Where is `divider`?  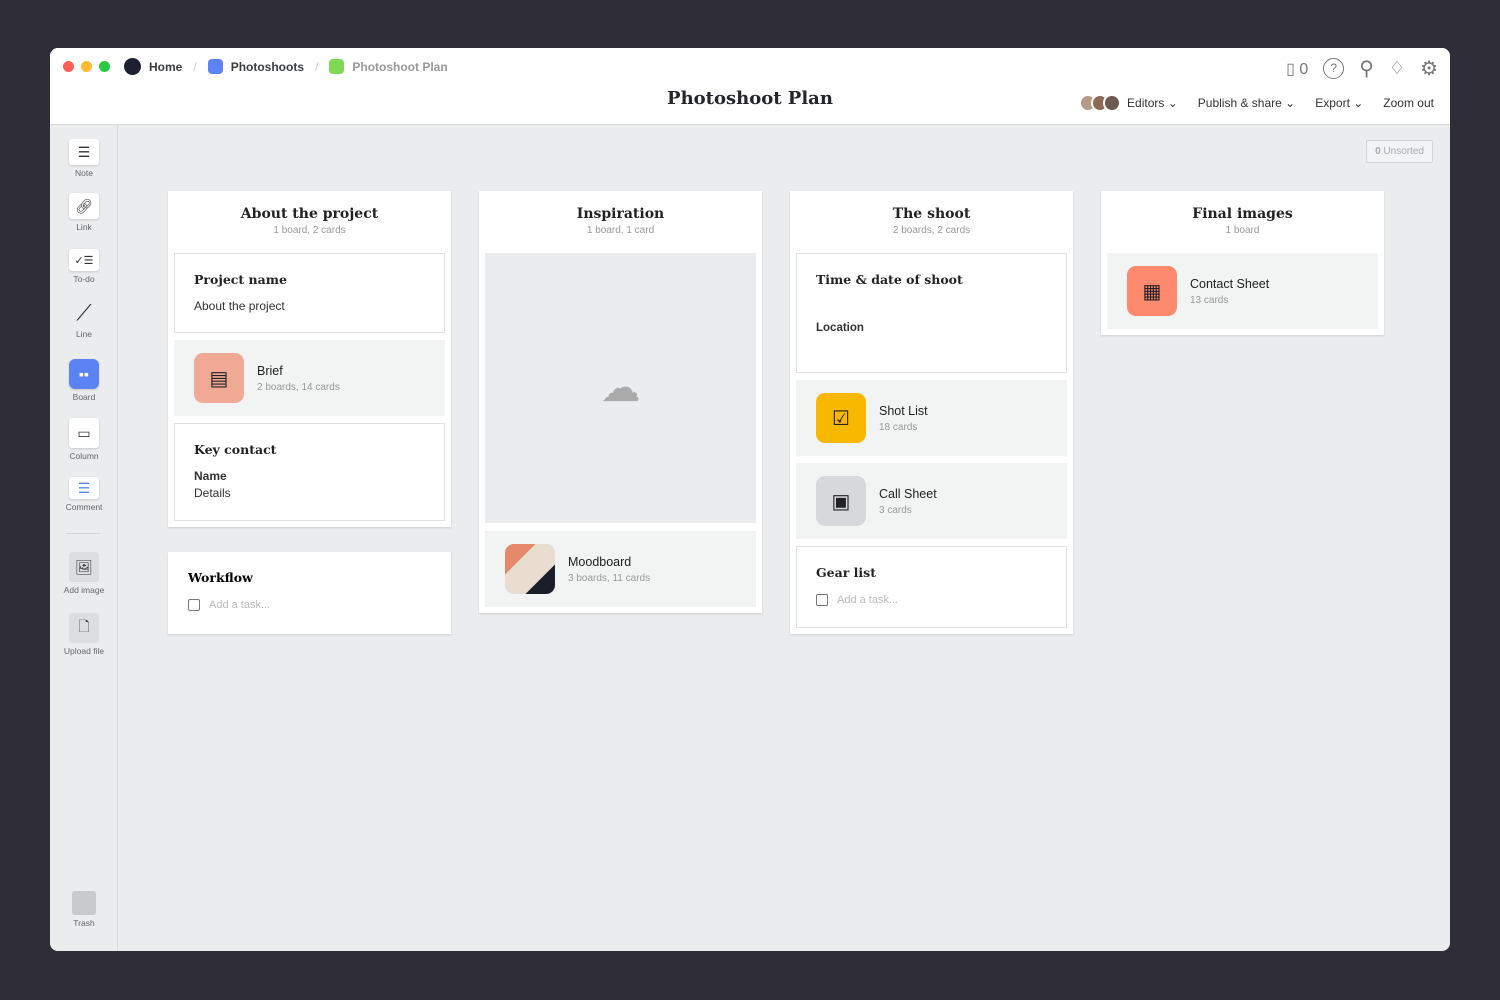 divider is located at coordinates (83, 533).